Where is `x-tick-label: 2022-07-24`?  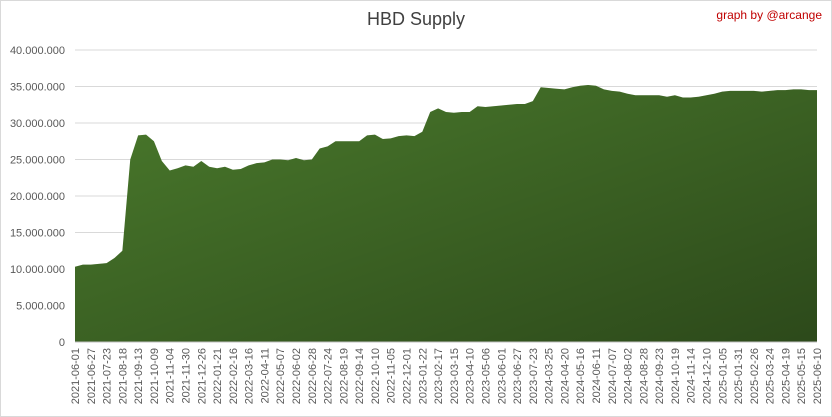
x-tick-label: 2022-07-24 is located at coordinates (329, 376).